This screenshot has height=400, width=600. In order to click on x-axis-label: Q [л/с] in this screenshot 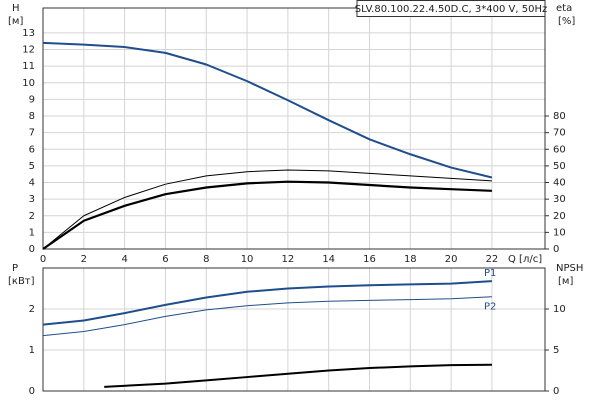, I will do `click(525, 259)`.